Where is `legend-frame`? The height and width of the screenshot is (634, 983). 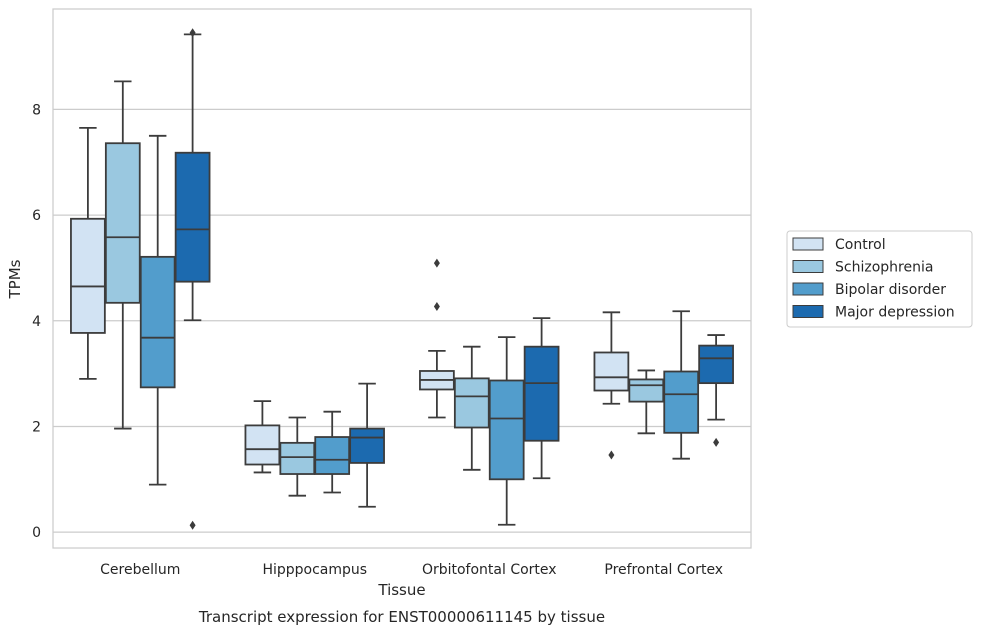 legend-frame is located at coordinates (879, 279).